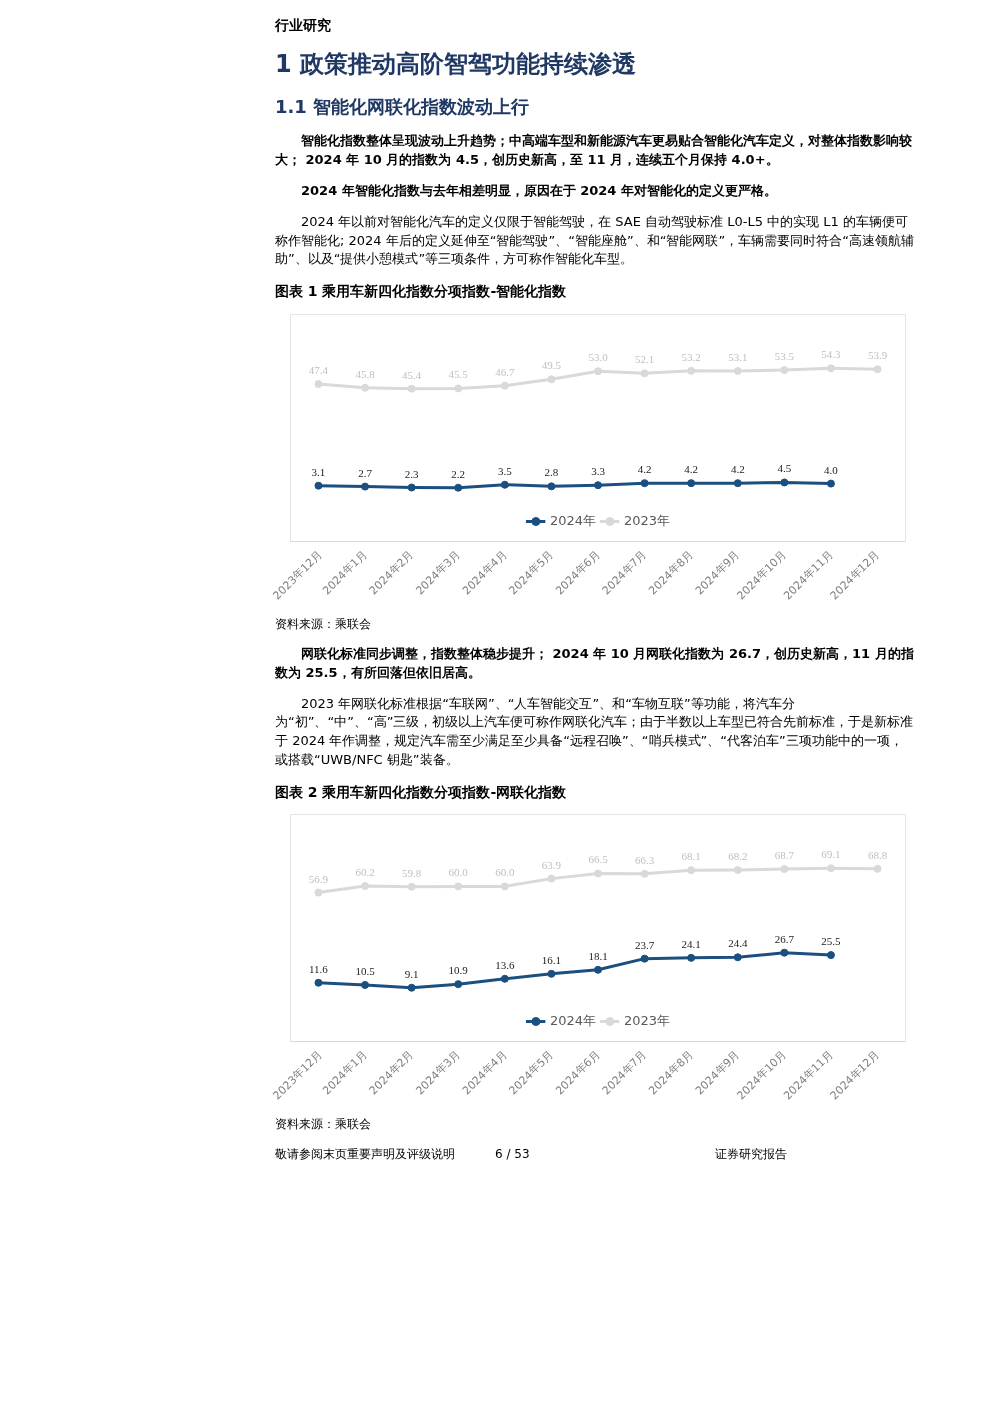 The image size is (992, 1403). Describe the element at coordinates (505, 965) in the screenshot. I see `data-label: 13.6` at that location.